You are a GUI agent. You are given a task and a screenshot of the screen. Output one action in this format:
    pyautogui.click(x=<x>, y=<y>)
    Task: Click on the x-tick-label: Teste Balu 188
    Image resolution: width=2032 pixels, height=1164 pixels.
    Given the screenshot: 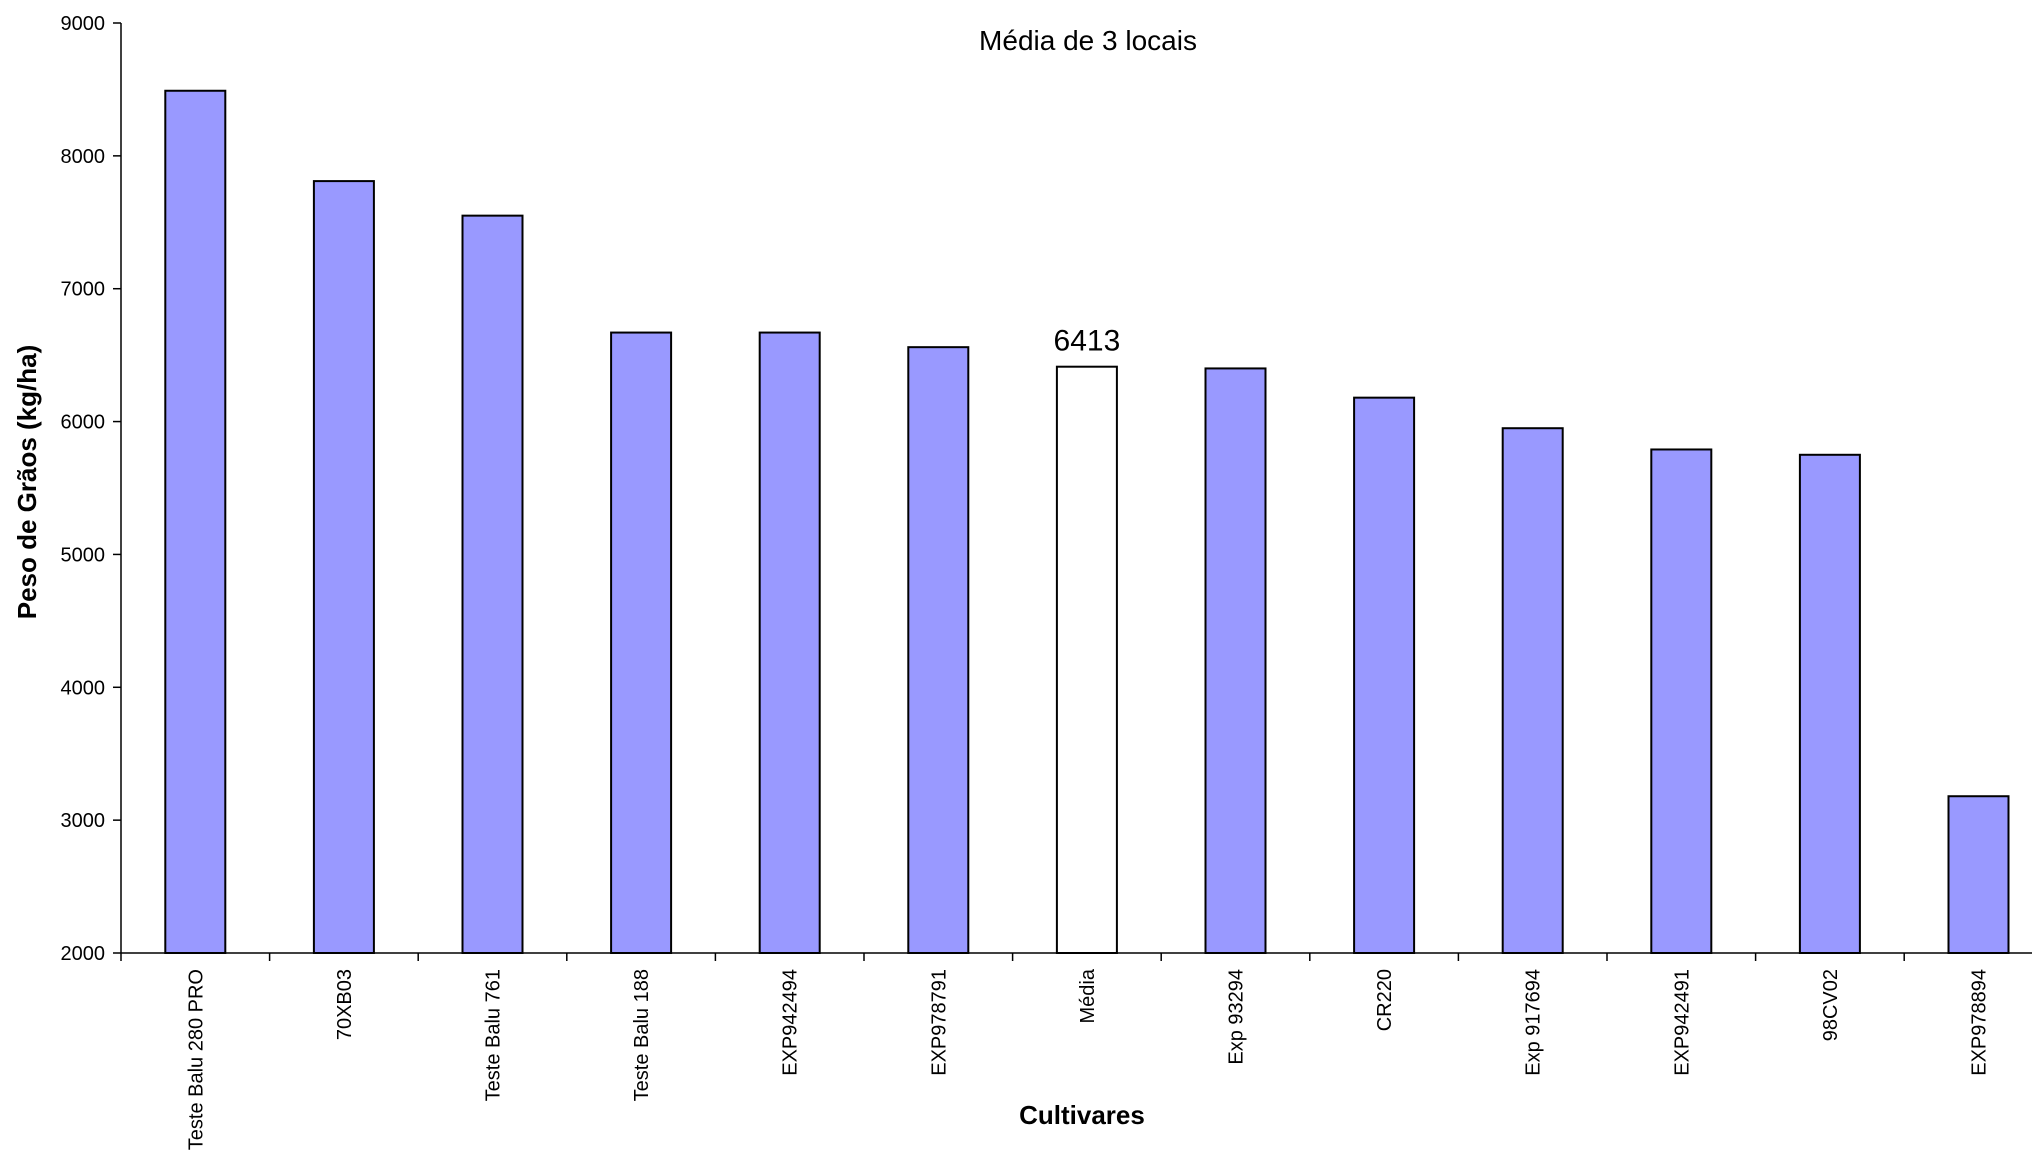 What is the action you would take?
    pyautogui.click(x=642, y=1035)
    